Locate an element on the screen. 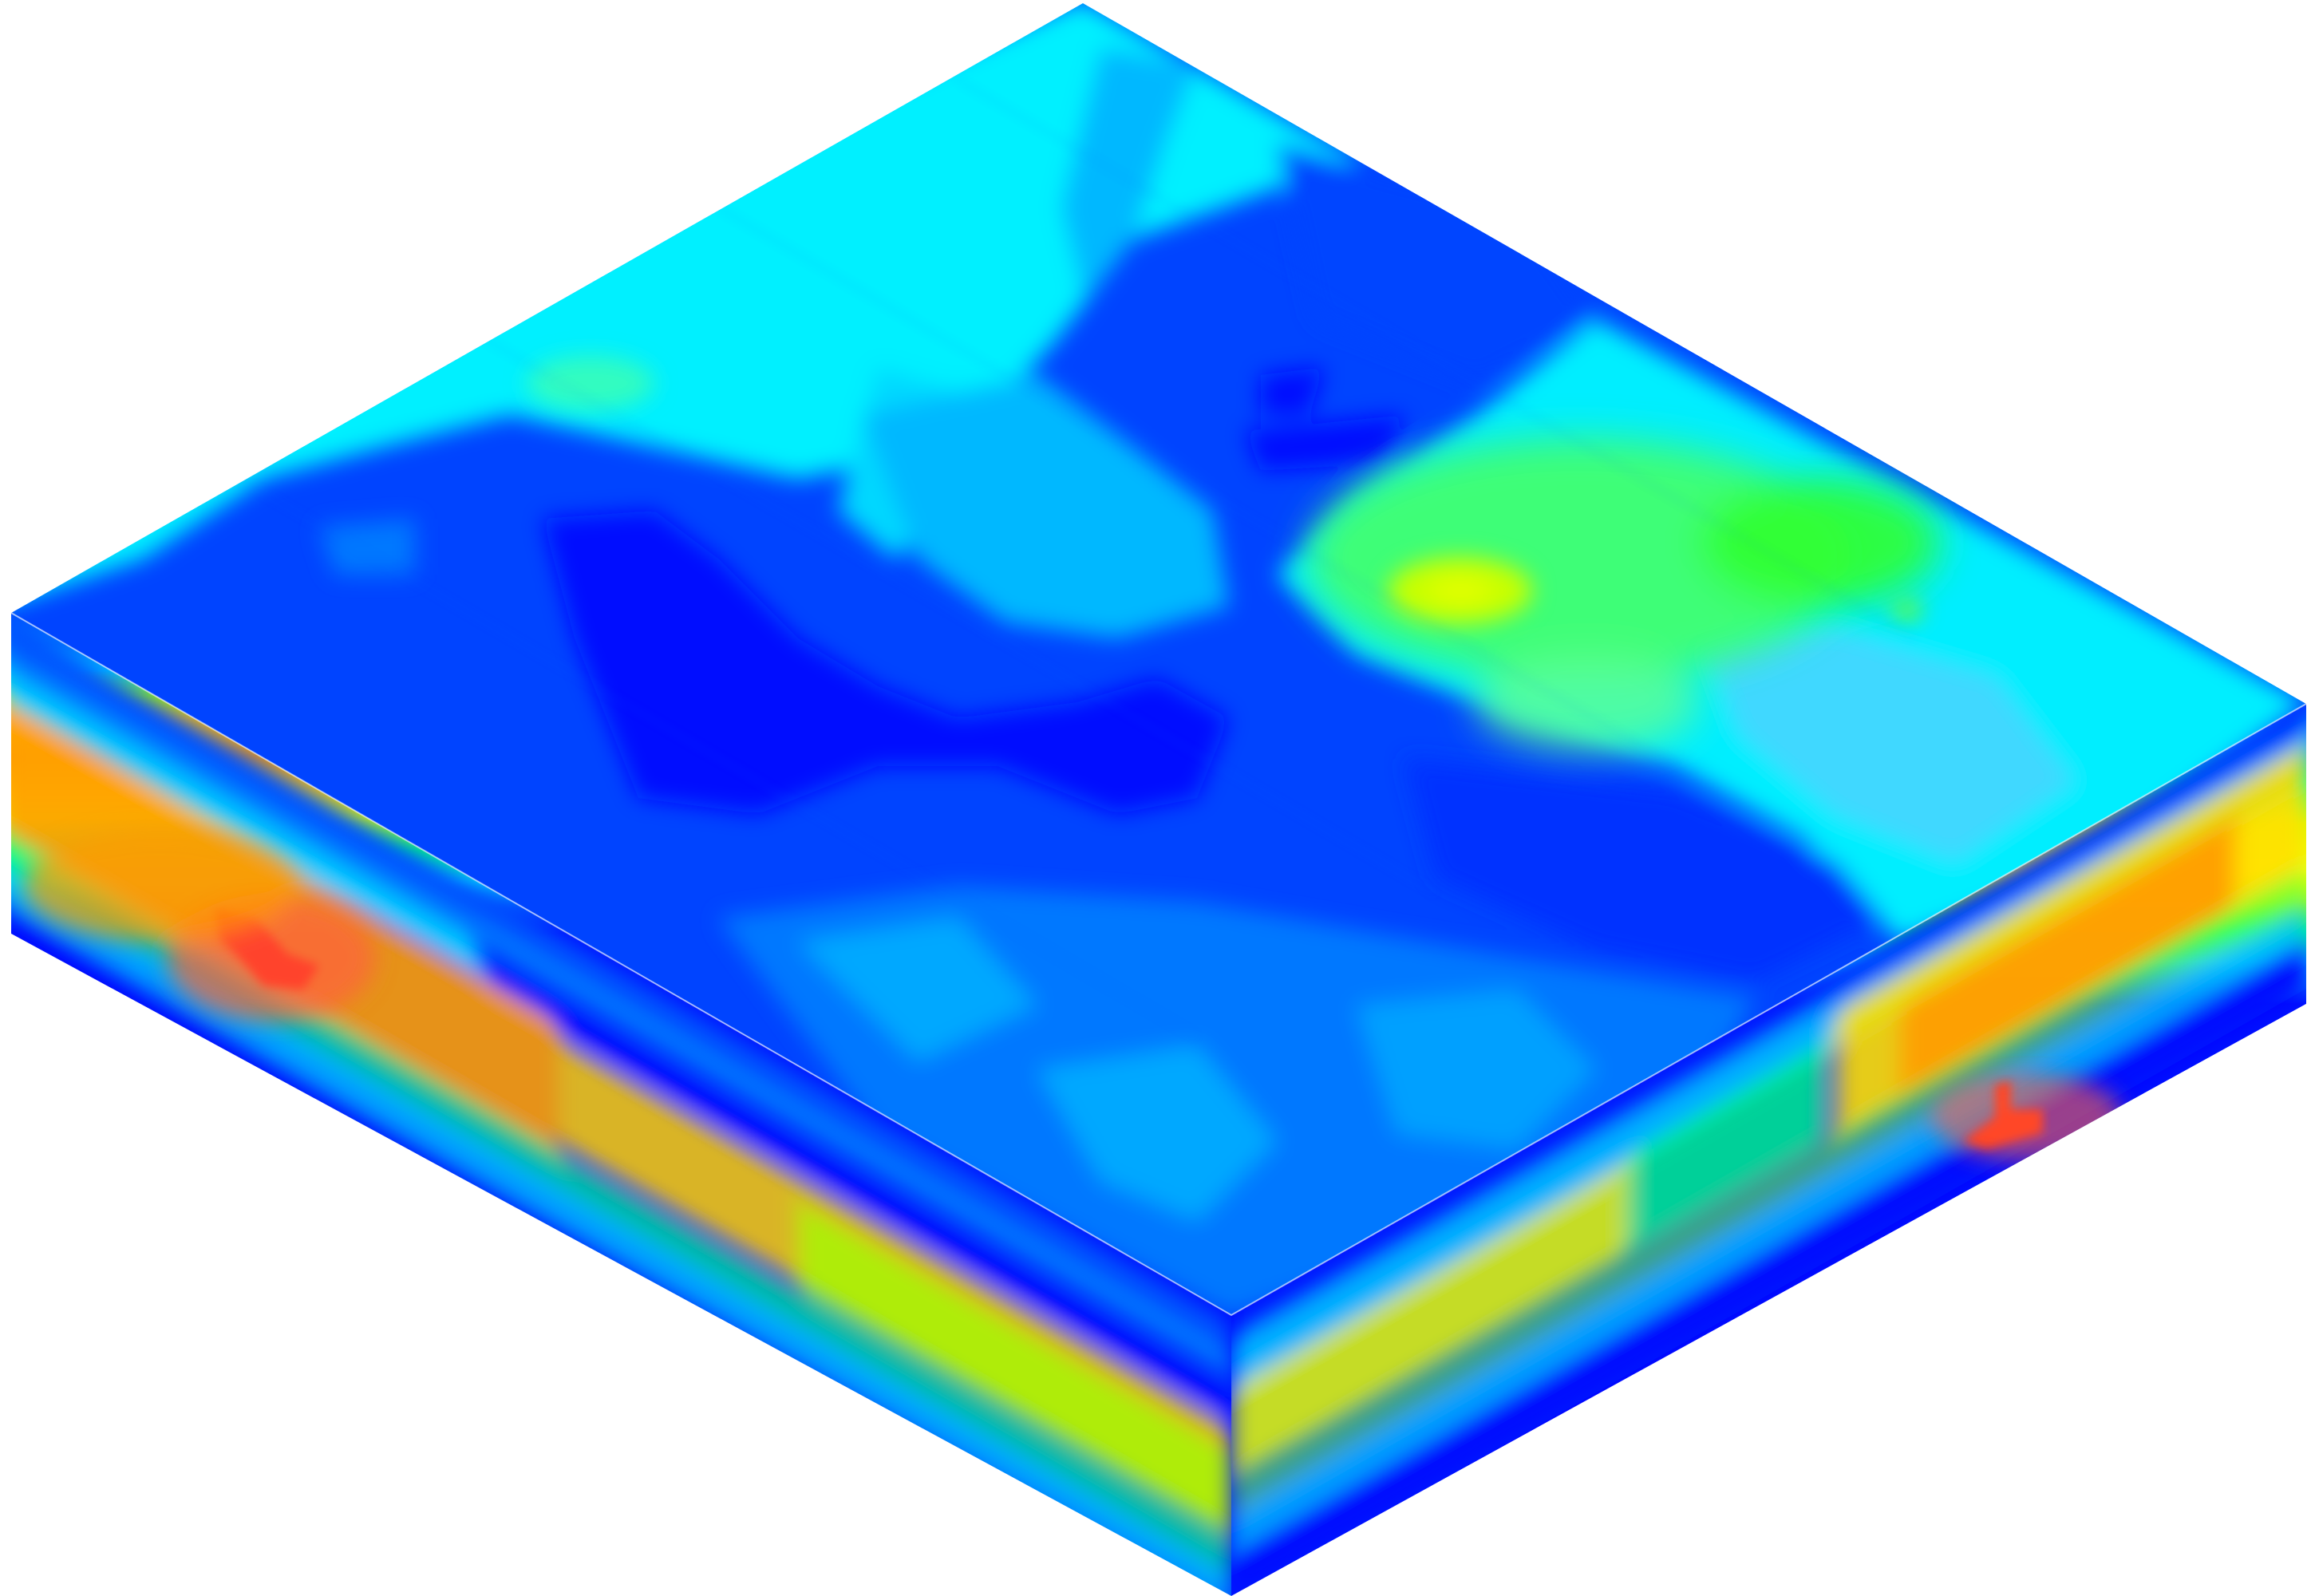  deep-blue-region-east is located at coordinates (1644, 870).